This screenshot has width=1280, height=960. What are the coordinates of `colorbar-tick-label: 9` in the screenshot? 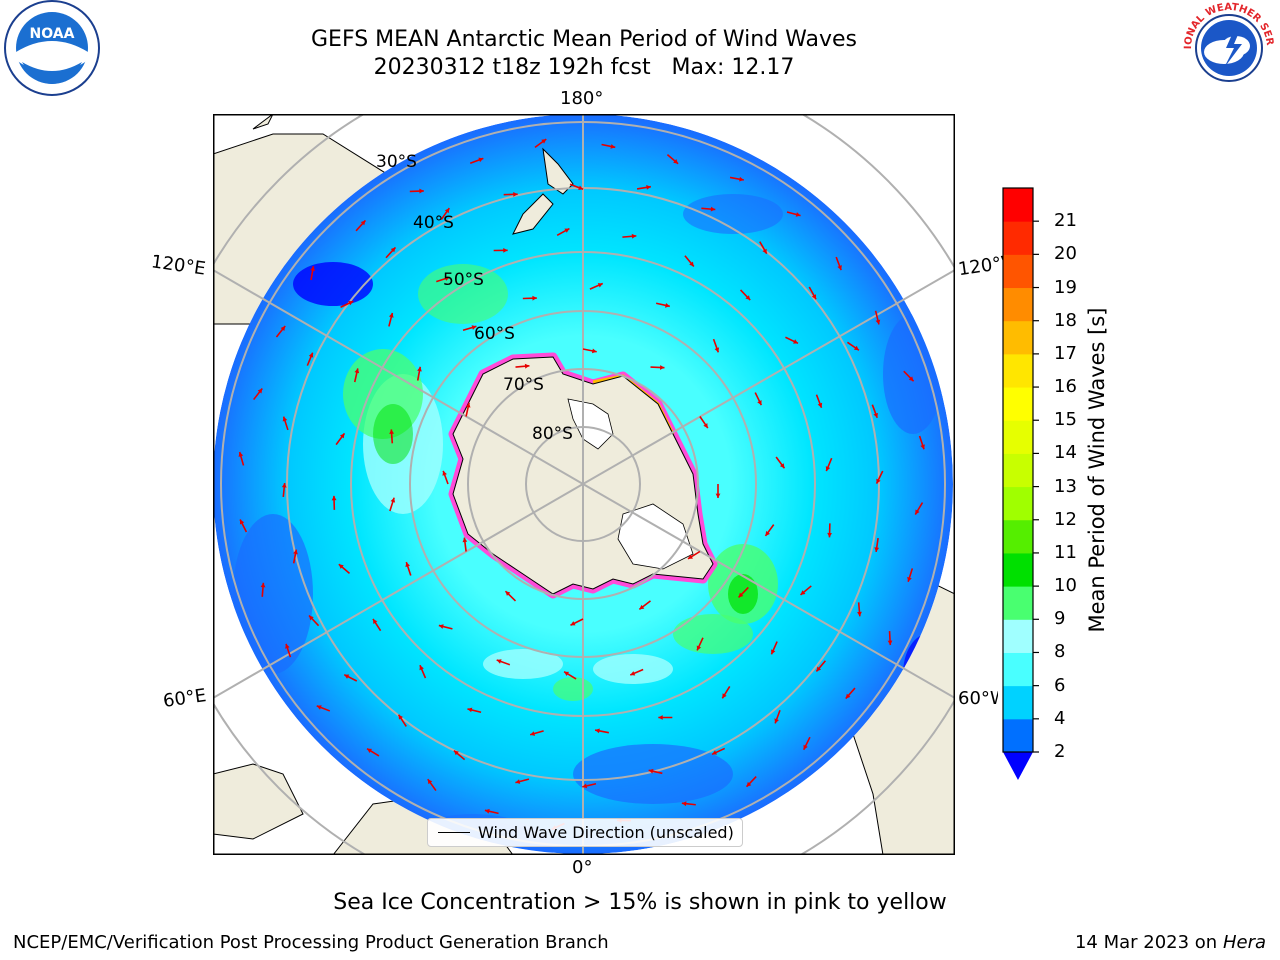 It's located at (1060, 619).